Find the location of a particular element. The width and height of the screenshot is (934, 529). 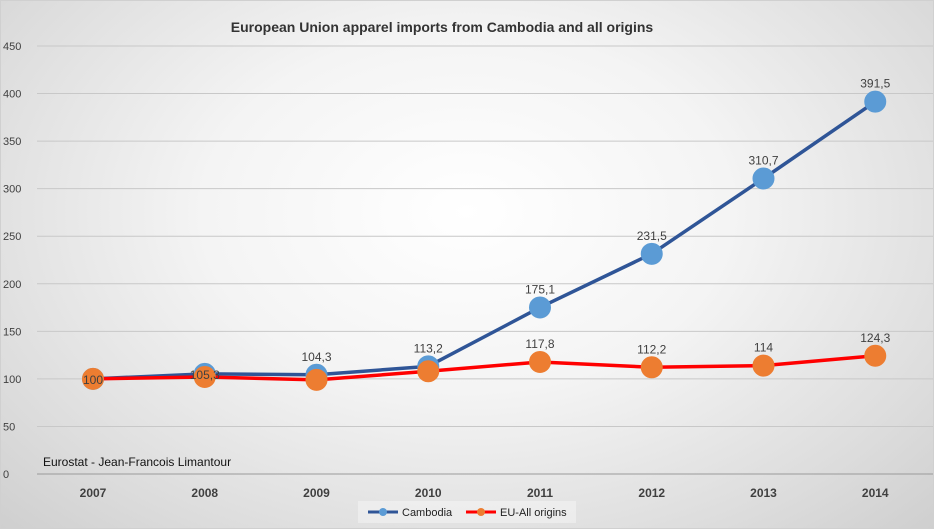

y-tick-label: 300 is located at coordinates (12, 190).